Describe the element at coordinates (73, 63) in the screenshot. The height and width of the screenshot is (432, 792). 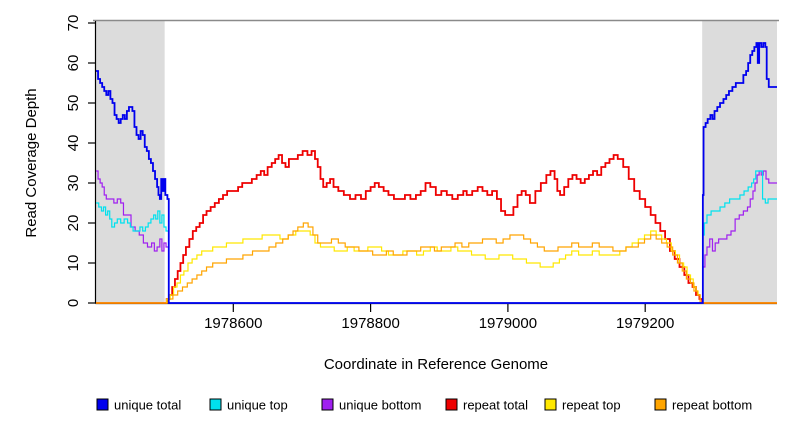
I see `y-tick-label: 60` at that location.